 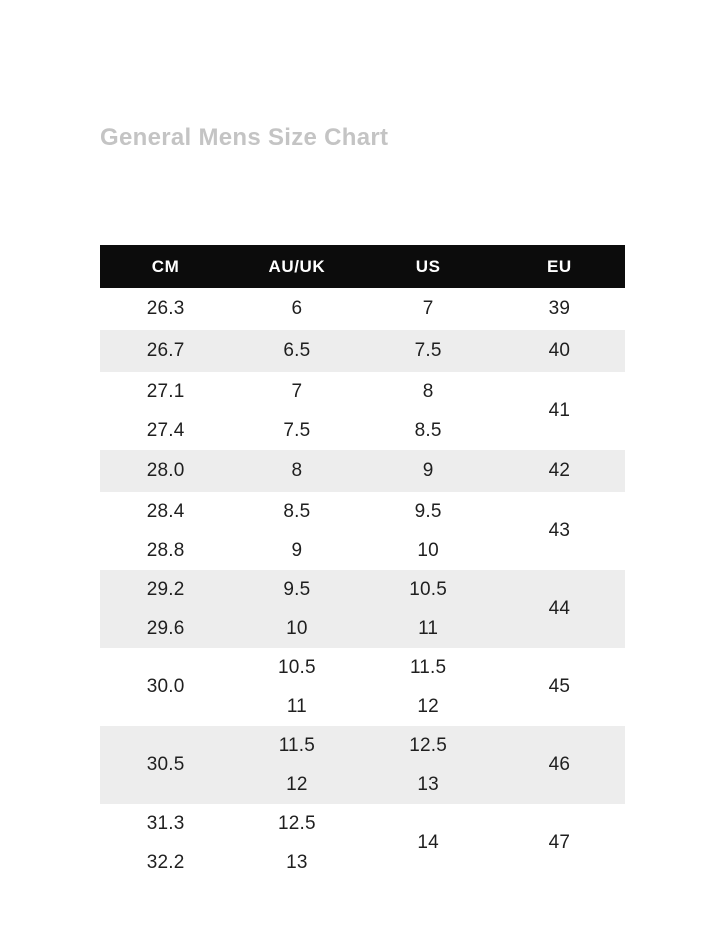 I want to click on cell-value: 30.0, so click(x=165, y=686).